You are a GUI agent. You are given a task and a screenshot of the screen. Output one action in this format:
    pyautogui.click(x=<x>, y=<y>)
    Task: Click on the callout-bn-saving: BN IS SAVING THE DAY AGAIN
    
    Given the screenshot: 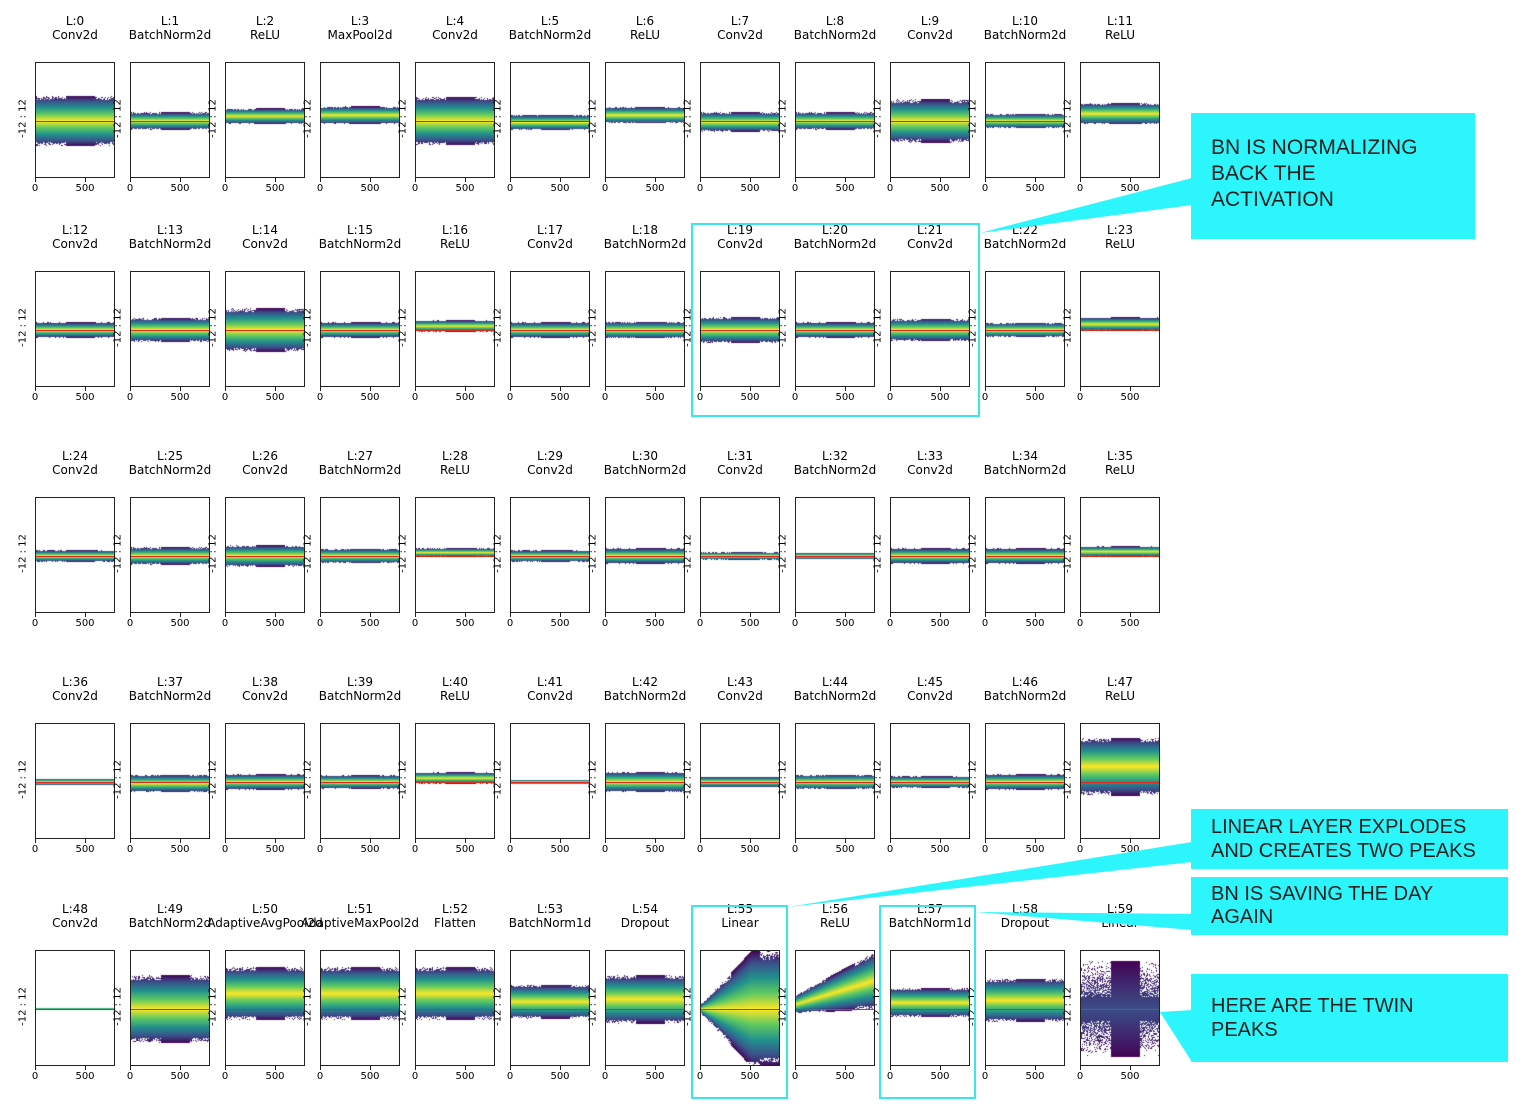 What is the action you would take?
    pyautogui.click(x=1349, y=906)
    